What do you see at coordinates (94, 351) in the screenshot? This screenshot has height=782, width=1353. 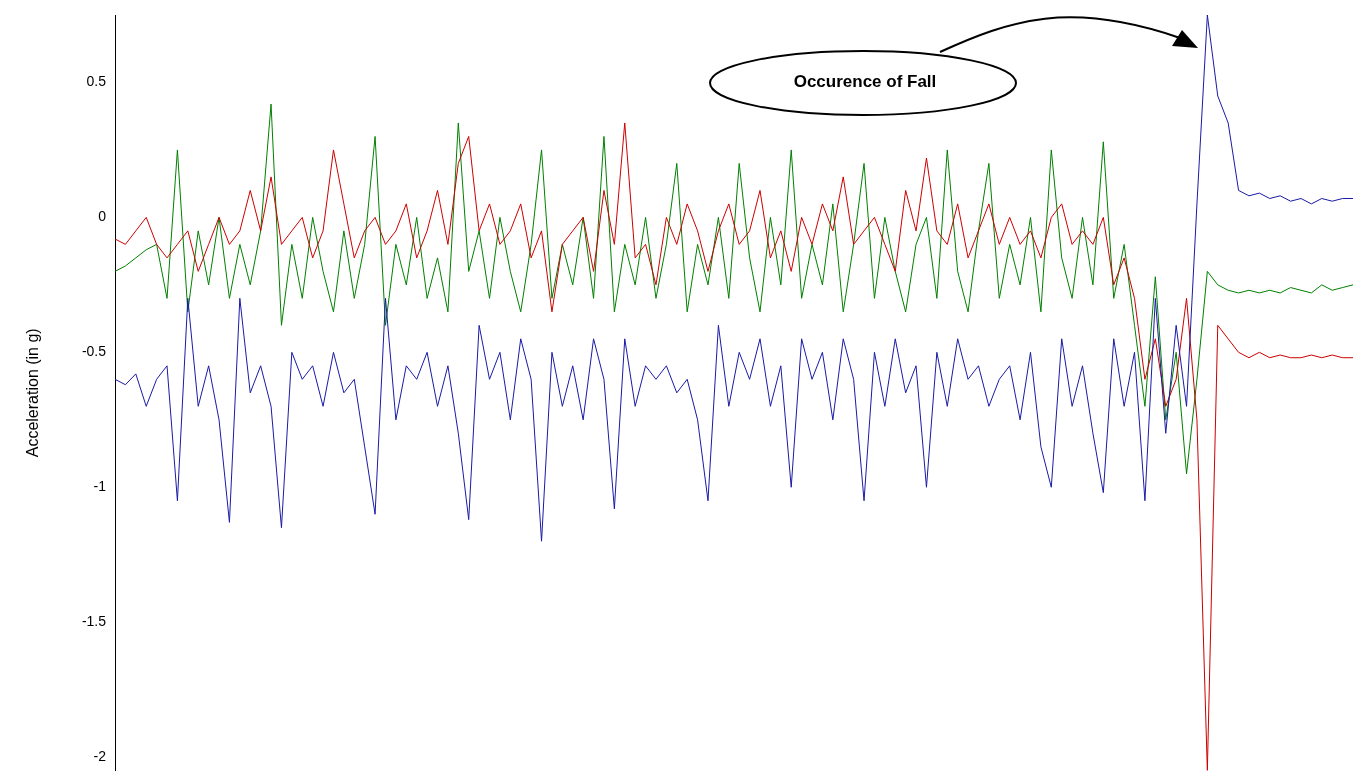 I see `y-tick-label: -0.5` at bounding box center [94, 351].